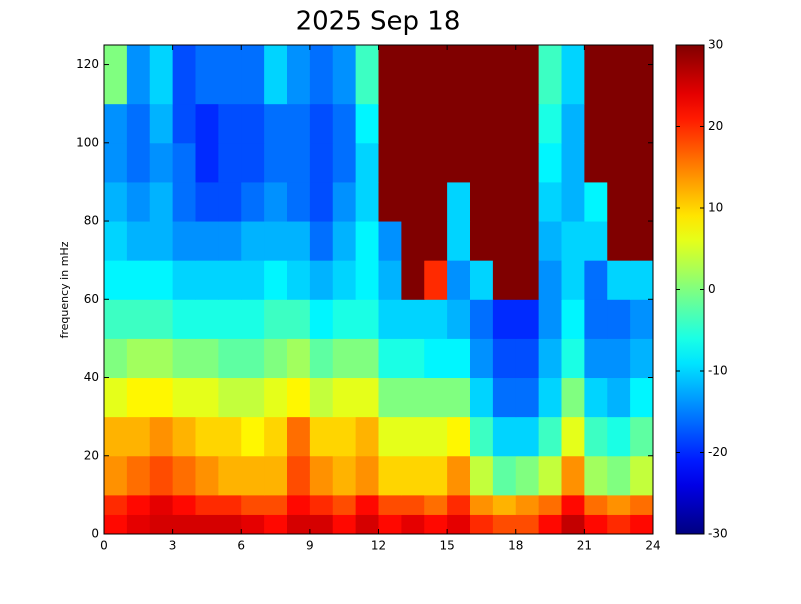  I want to click on x-tick-label: 0, so click(104, 546).